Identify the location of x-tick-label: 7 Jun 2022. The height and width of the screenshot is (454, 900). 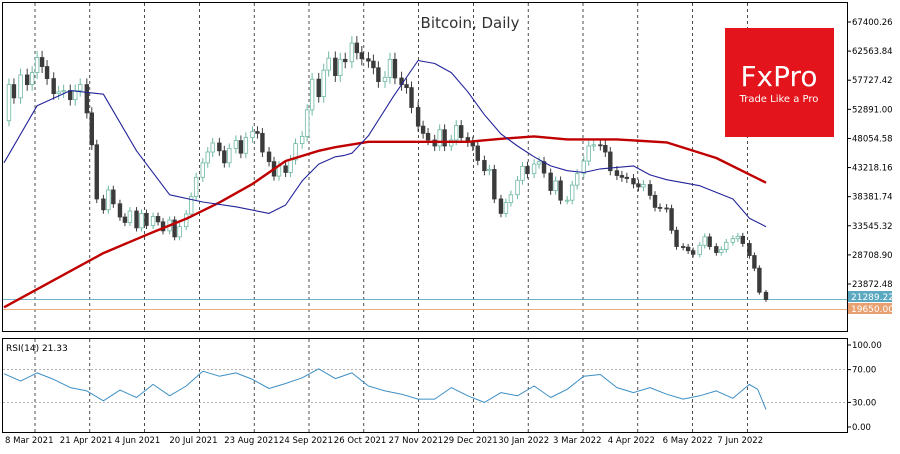
(740, 441).